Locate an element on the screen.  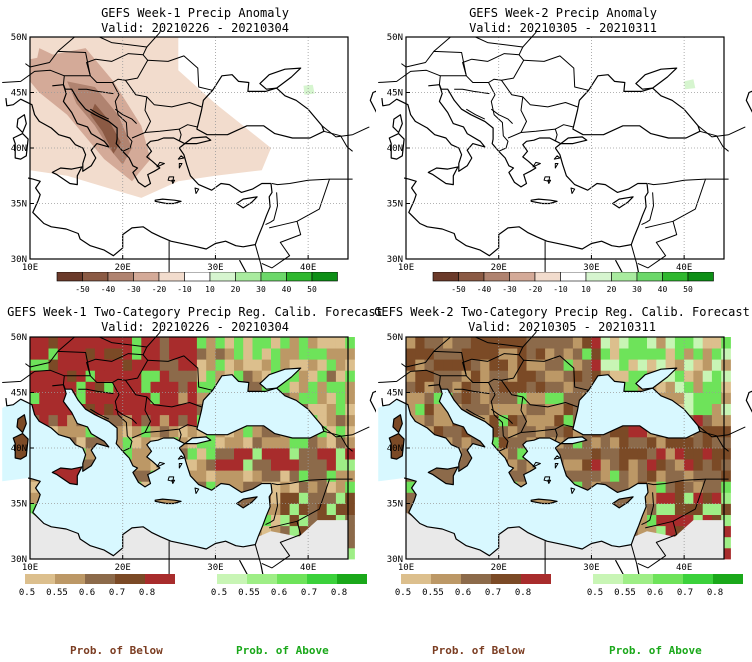
anomaly-colorbar-week2: -50 -40 -30 -20 -10 10 20 30 40 50 is located at coordinates (573, 283).